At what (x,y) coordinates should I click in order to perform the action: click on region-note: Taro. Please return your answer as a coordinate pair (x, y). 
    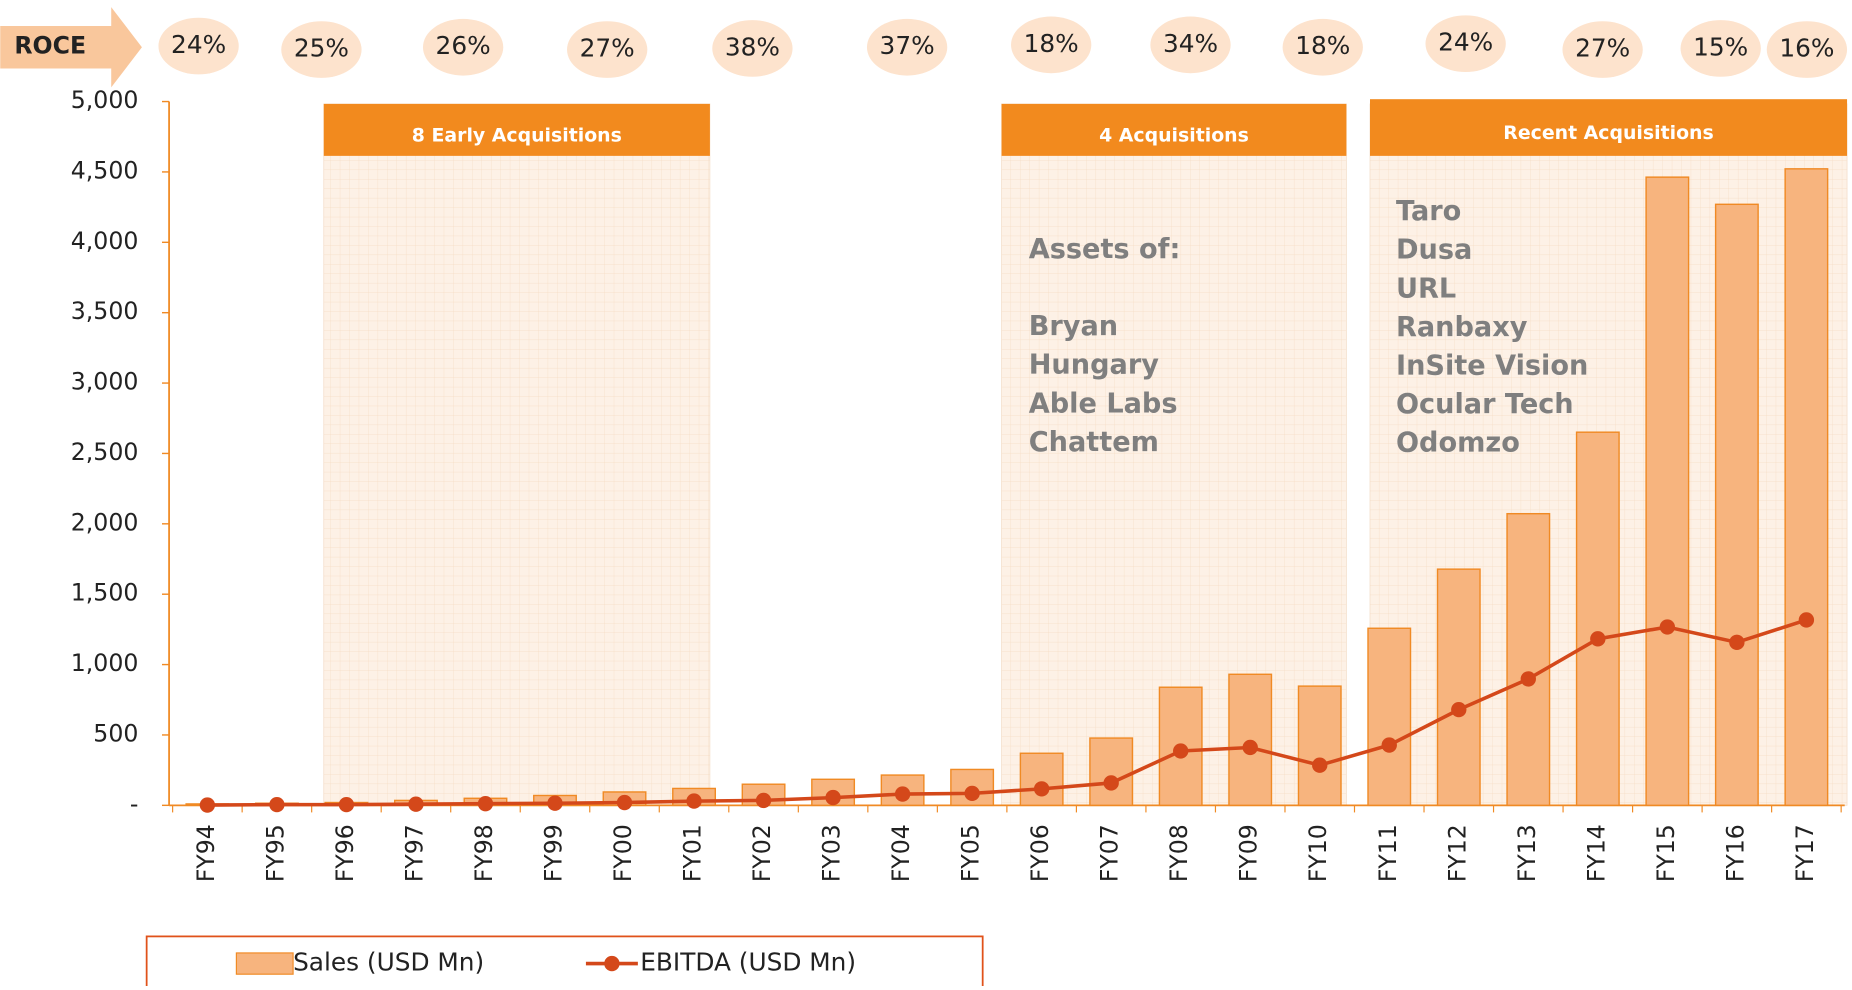
    Looking at the image, I should click on (1428, 211).